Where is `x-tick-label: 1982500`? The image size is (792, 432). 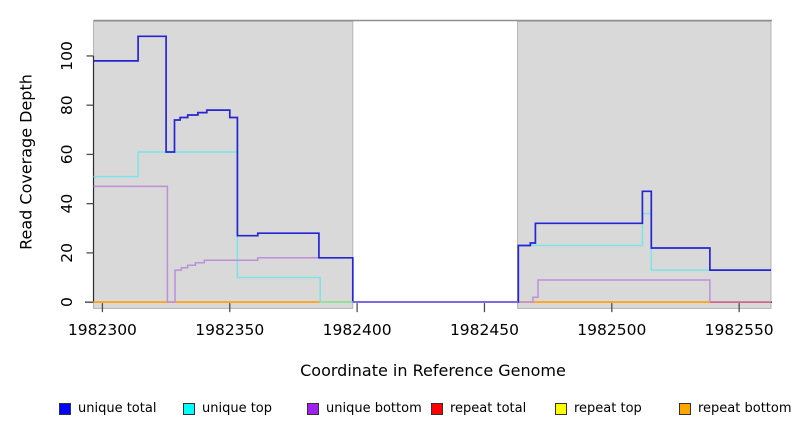 x-tick-label: 1982500 is located at coordinates (611, 330).